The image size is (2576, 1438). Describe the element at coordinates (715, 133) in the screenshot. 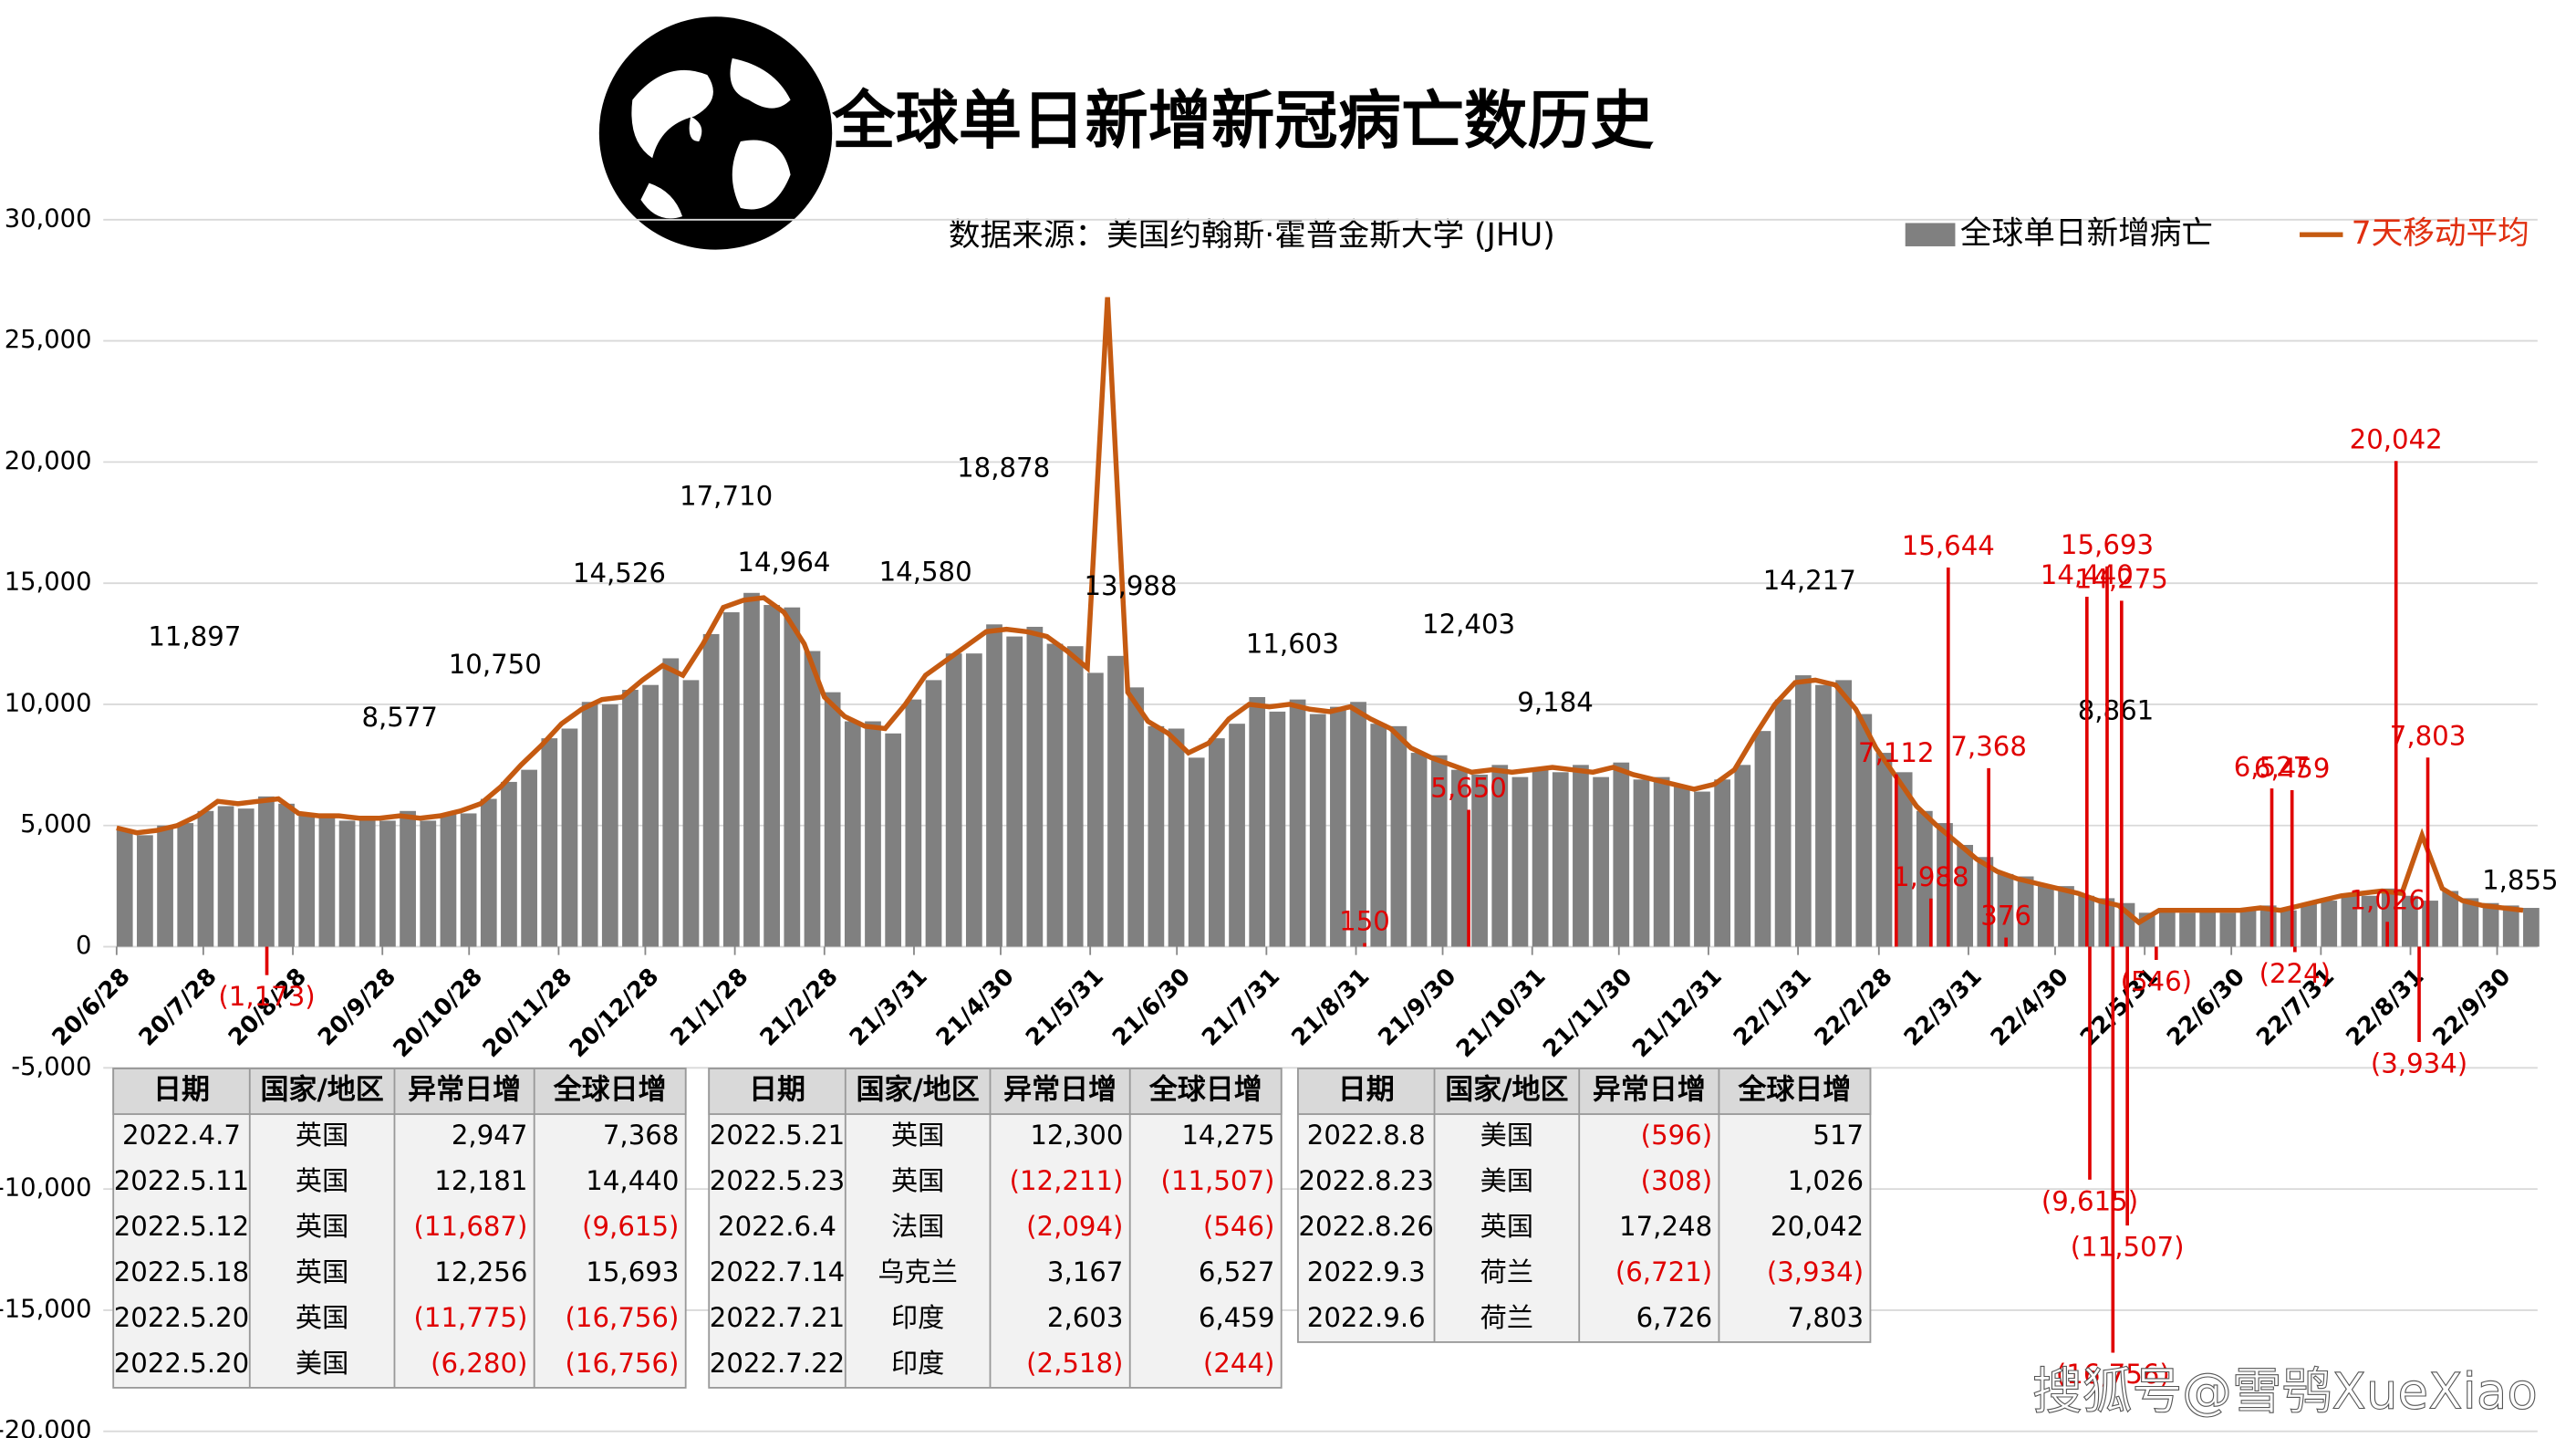

I see `globe-icon` at that location.